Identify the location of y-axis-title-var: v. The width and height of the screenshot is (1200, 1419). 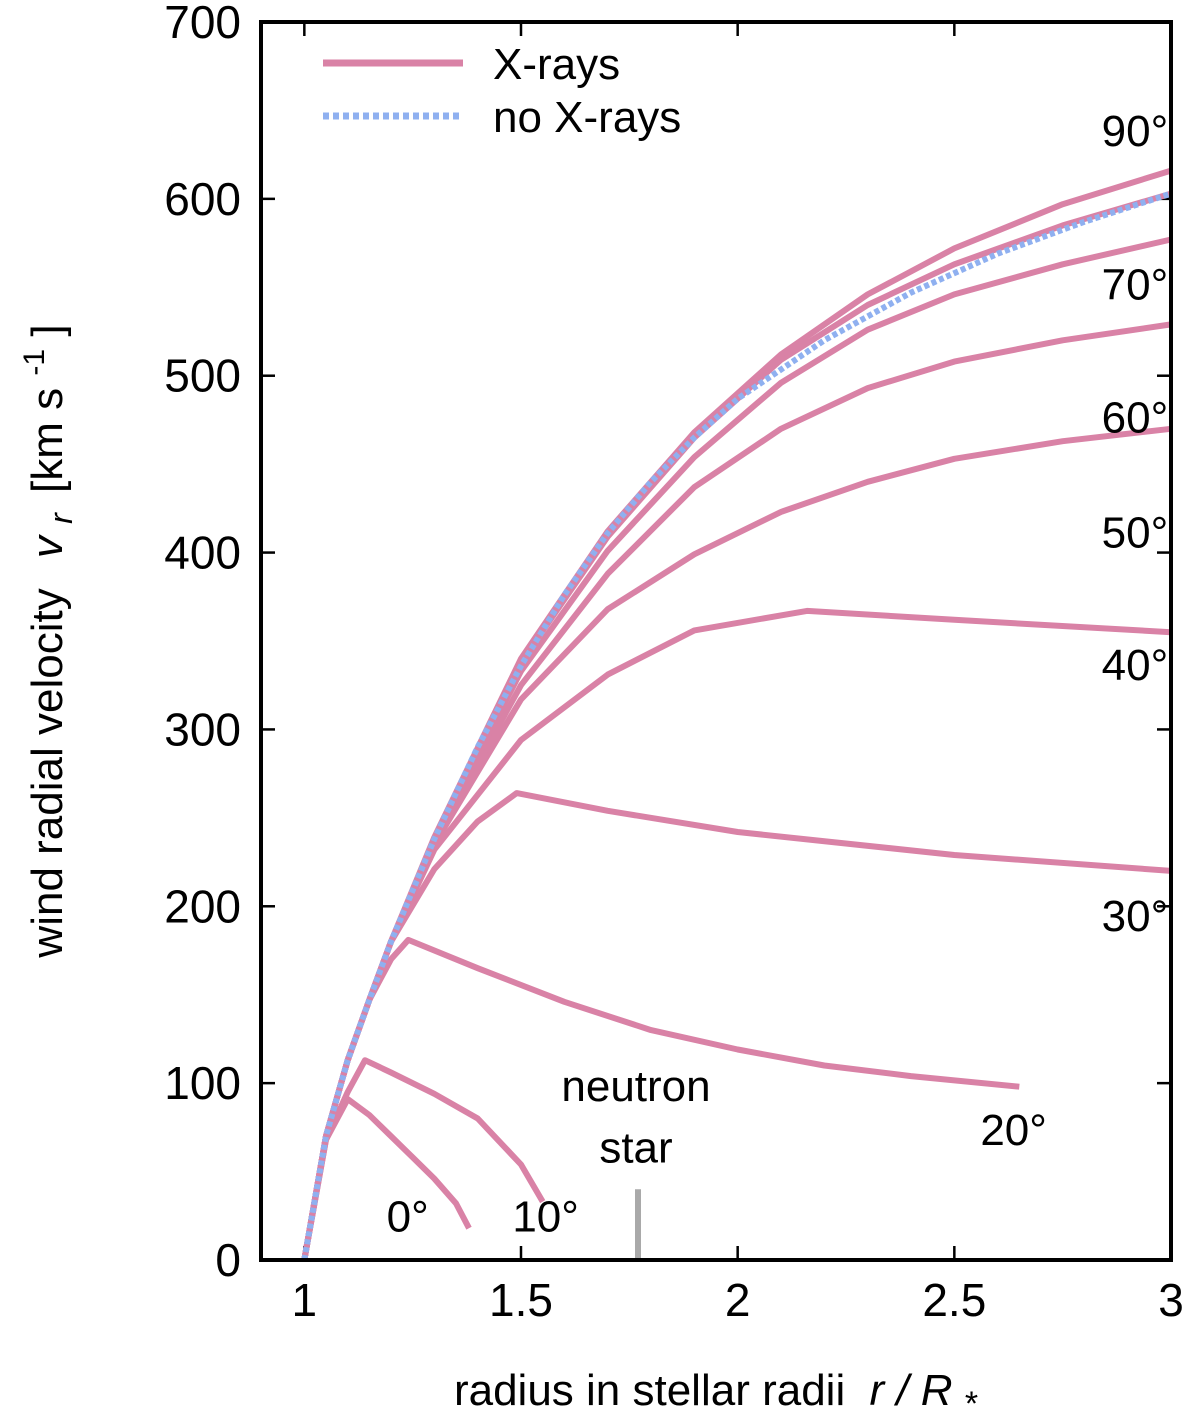
(47, 545).